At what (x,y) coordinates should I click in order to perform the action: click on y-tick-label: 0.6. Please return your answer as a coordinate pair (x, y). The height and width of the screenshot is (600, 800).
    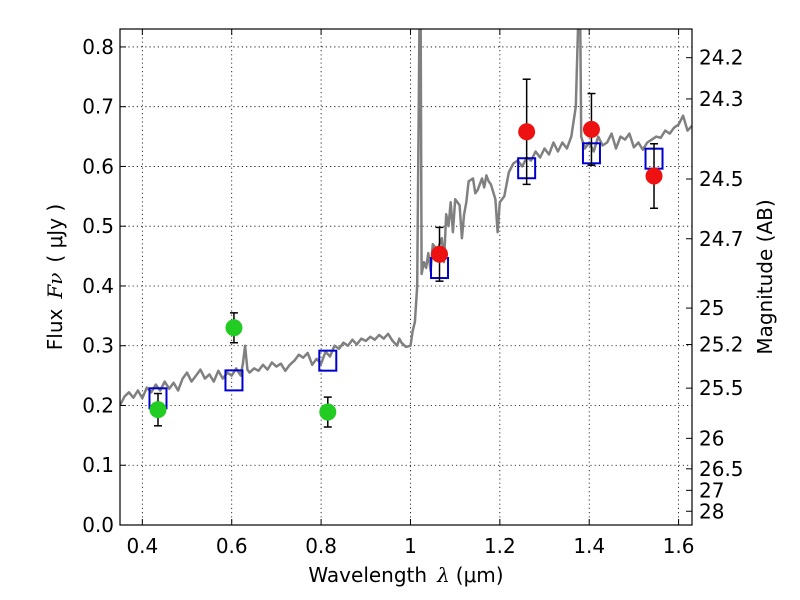
    Looking at the image, I should click on (98, 166).